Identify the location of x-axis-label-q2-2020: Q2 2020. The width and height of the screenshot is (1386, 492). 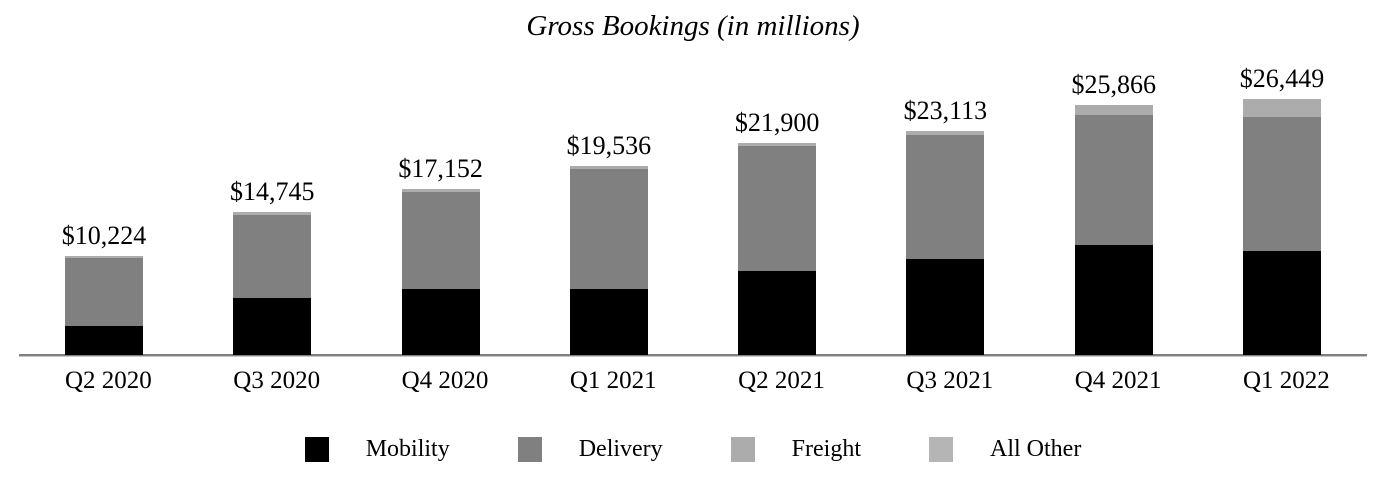
(108, 380).